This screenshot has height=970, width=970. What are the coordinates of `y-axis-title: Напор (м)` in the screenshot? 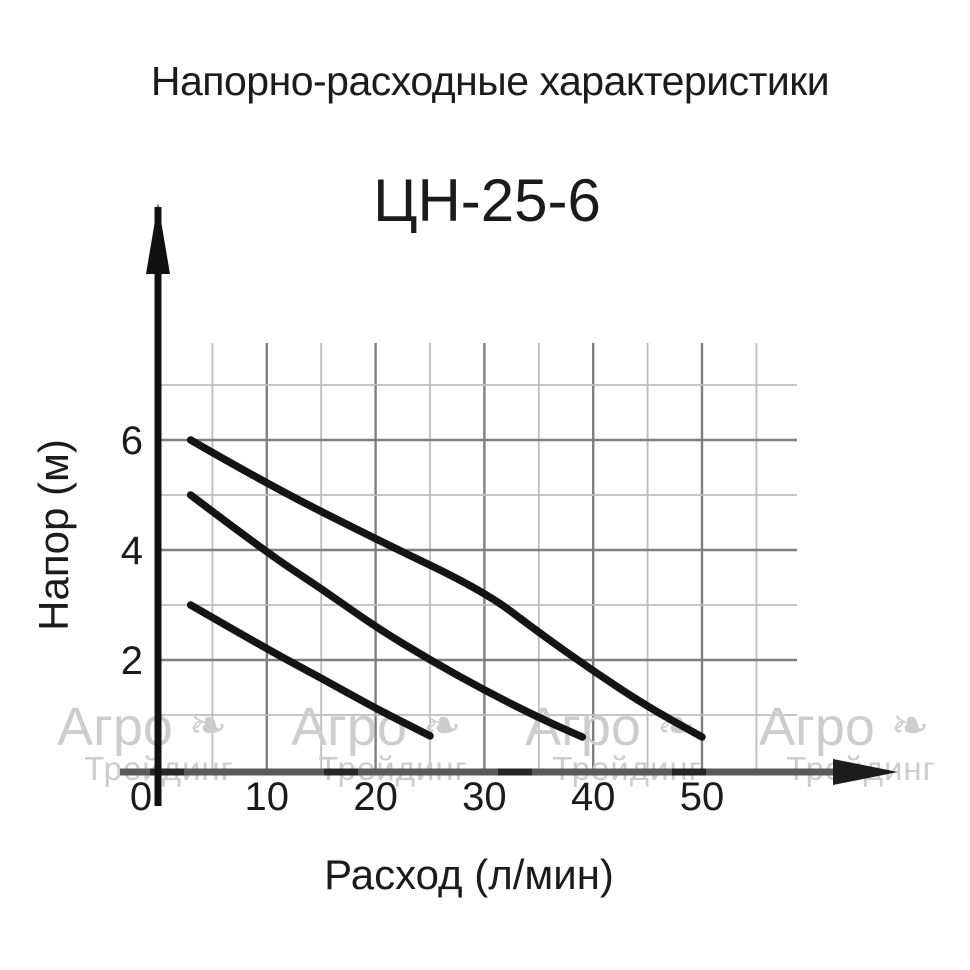 It's located at (53, 535).